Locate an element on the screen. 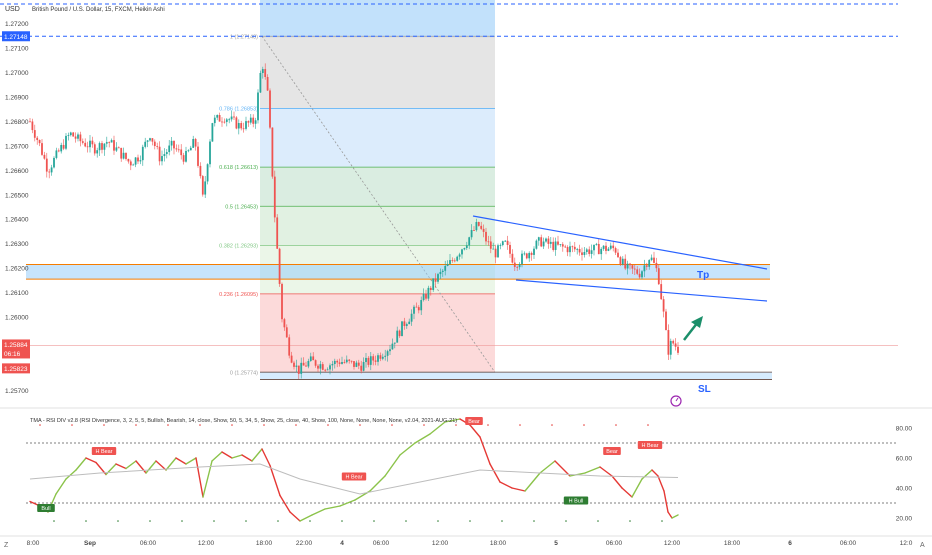  auto-scale-icon: A is located at coordinates (922, 545).